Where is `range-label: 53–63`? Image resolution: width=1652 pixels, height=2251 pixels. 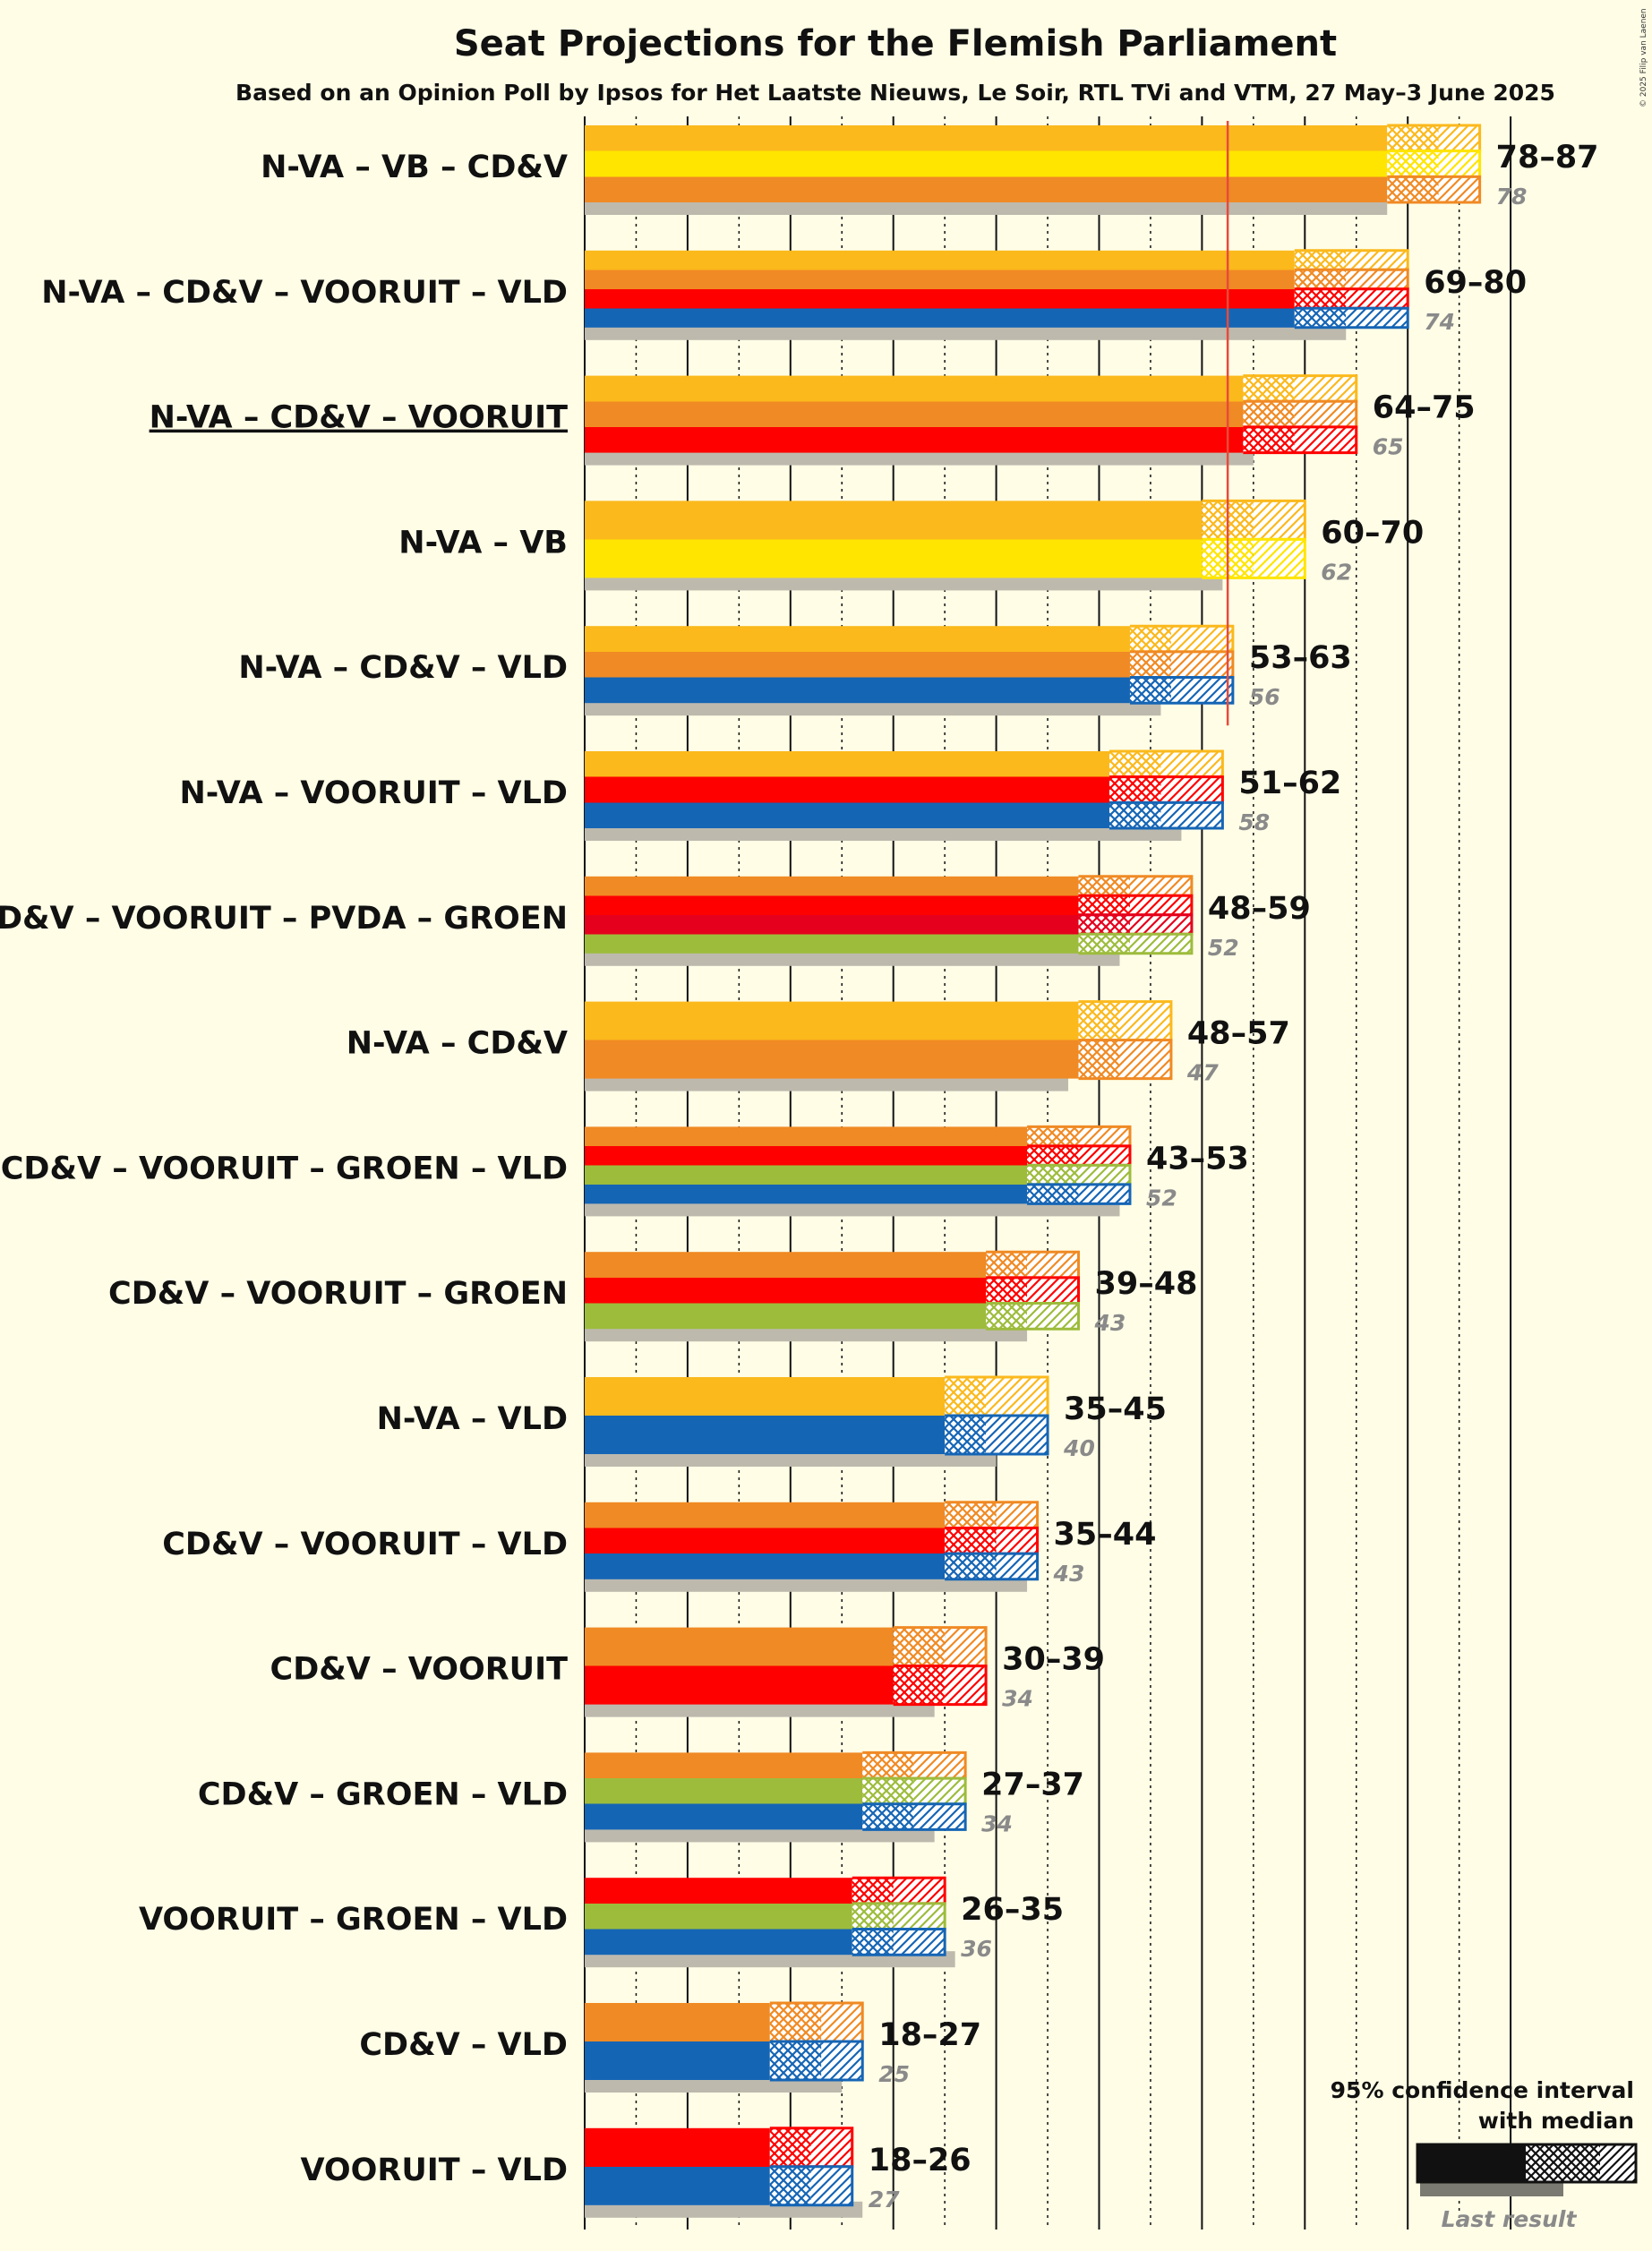
range-label: 53–63 is located at coordinates (1300, 658).